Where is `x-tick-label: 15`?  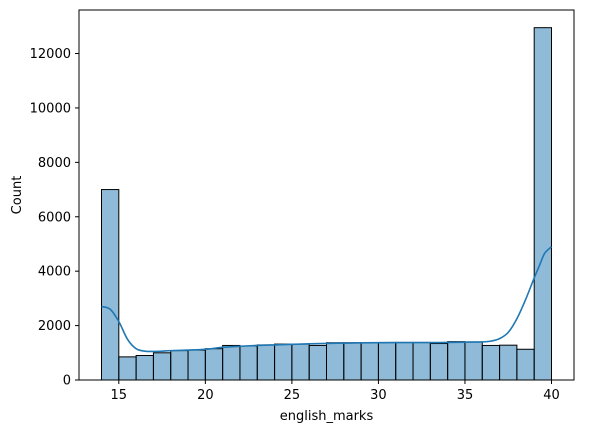 x-tick-label: 15 is located at coordinates (119, 395).